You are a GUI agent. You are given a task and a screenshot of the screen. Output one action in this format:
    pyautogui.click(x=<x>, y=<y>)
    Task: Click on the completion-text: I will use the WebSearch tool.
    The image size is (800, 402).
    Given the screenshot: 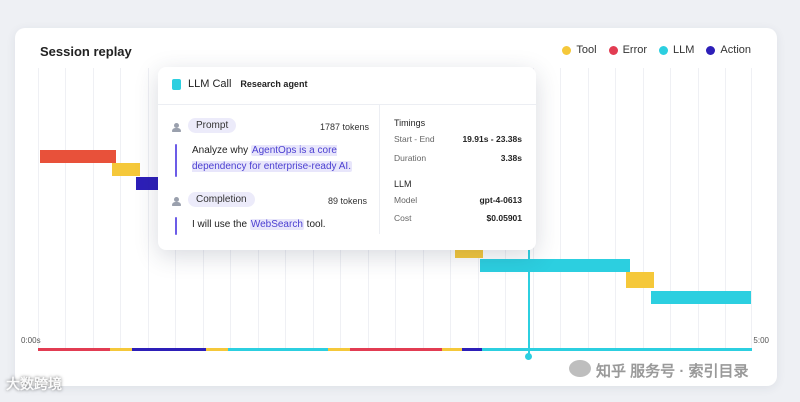 What is the action you would take?
    pyautogui.click(x=259, y=224)
    